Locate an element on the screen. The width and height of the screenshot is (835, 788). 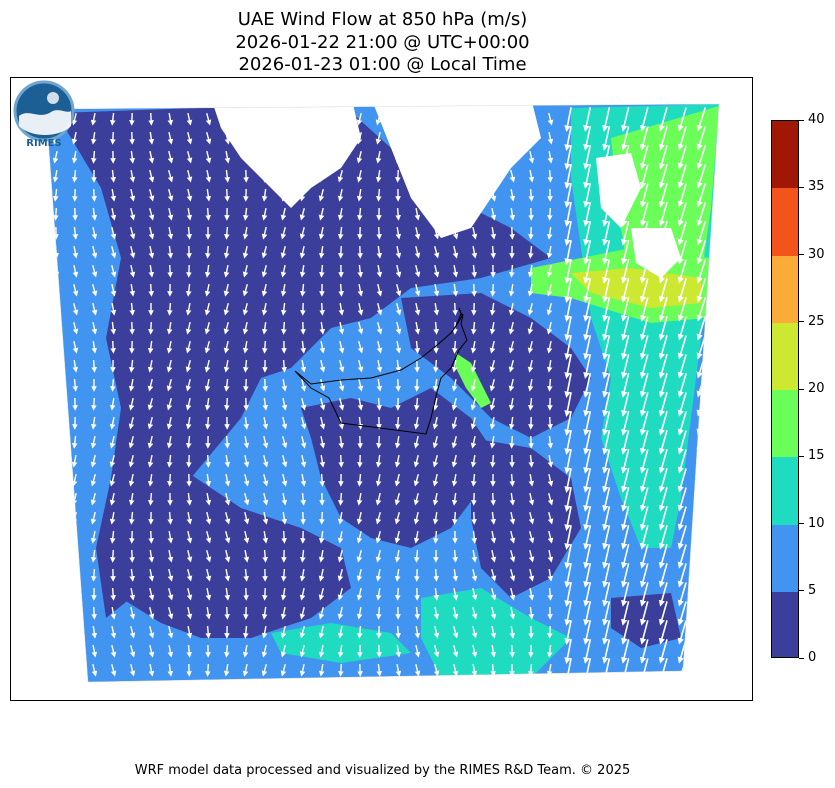
oman-musandam-outline is located at coordinates (457, 320).